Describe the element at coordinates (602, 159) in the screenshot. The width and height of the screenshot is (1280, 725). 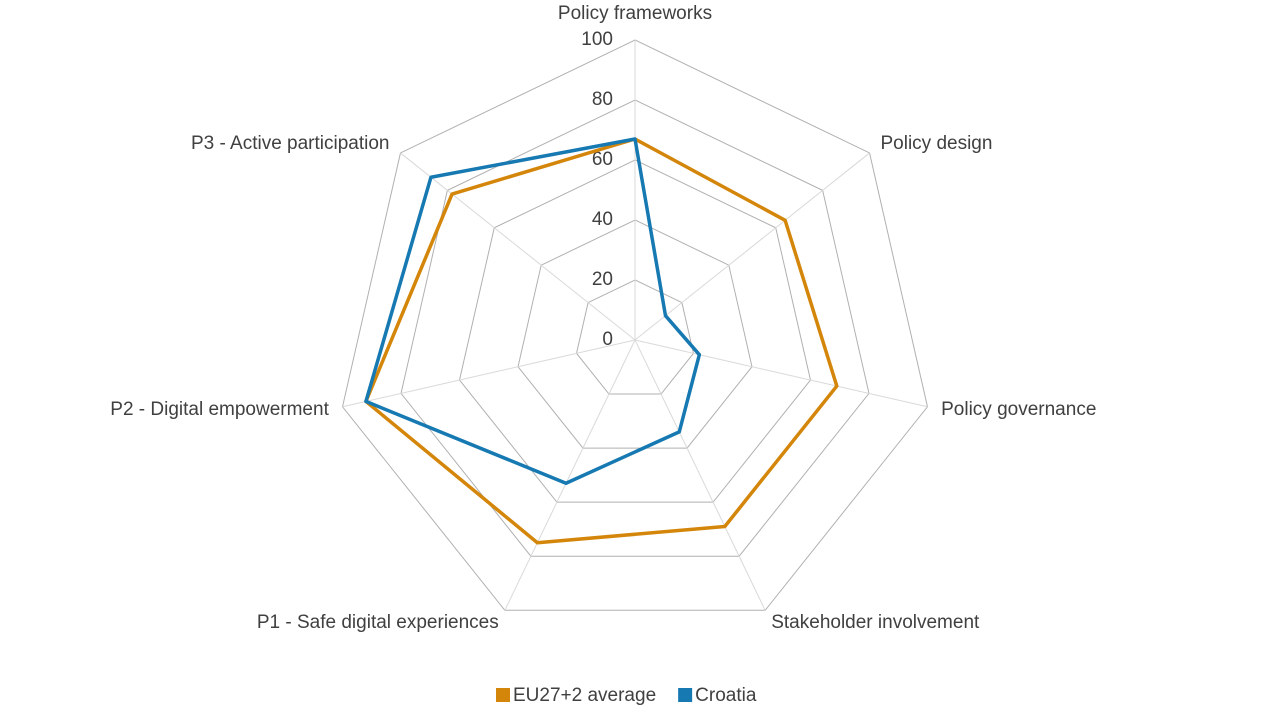
I see `y-tick-label: 60` at that location.